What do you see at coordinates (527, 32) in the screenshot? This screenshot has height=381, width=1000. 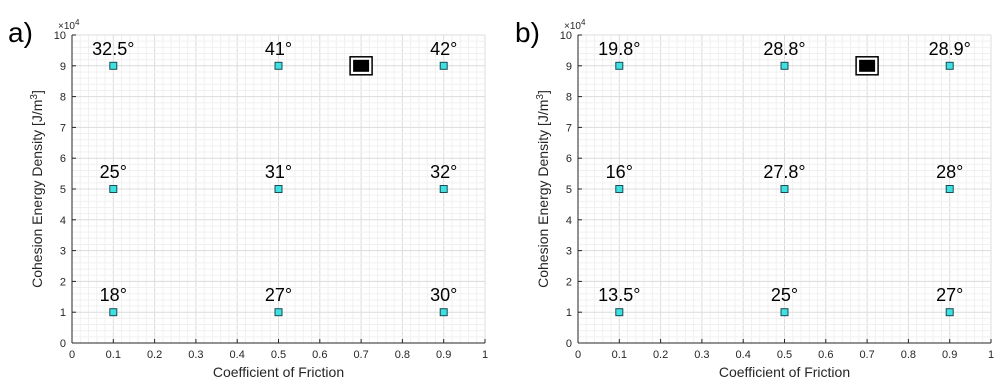 I see `panel-label: b)` at bounding box center [527, 32].